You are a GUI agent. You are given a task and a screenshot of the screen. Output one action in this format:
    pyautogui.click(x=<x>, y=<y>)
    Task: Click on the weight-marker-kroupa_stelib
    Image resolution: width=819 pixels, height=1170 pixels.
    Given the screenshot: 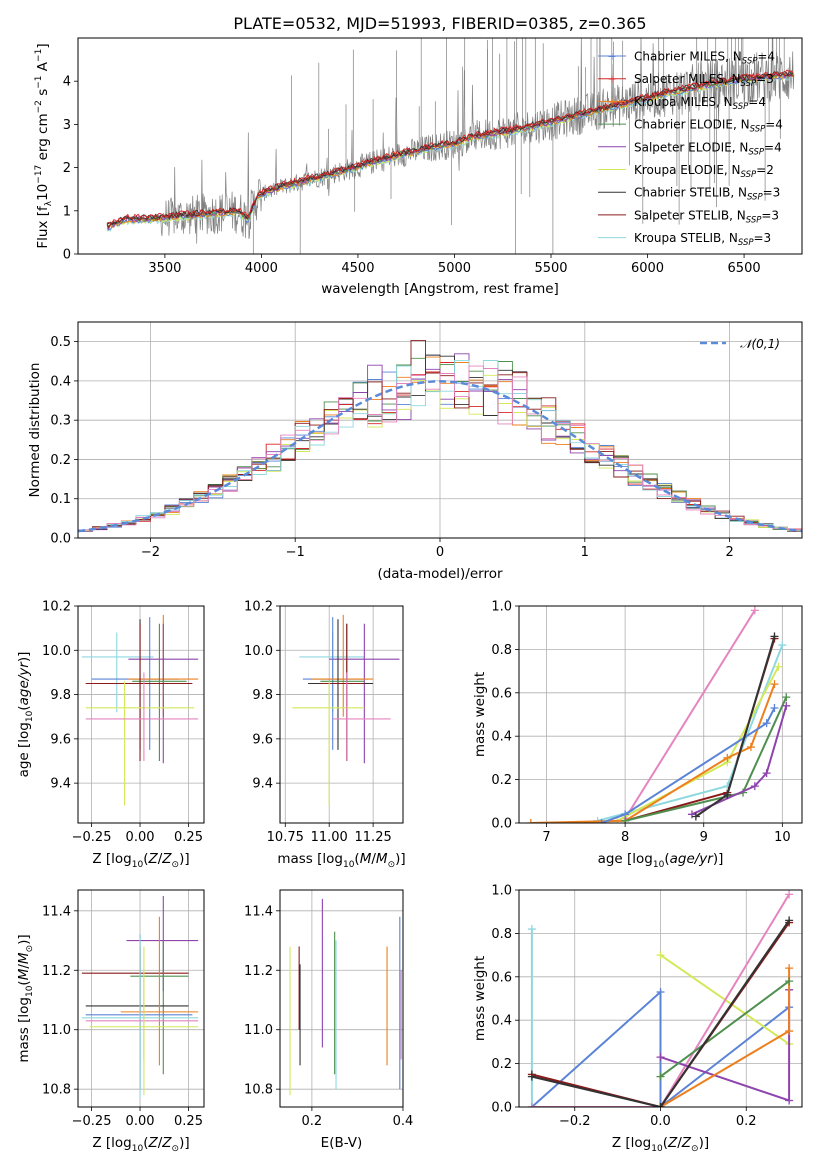 What is the action you would take?
    pyautogui.click(x=782, y=645)
    